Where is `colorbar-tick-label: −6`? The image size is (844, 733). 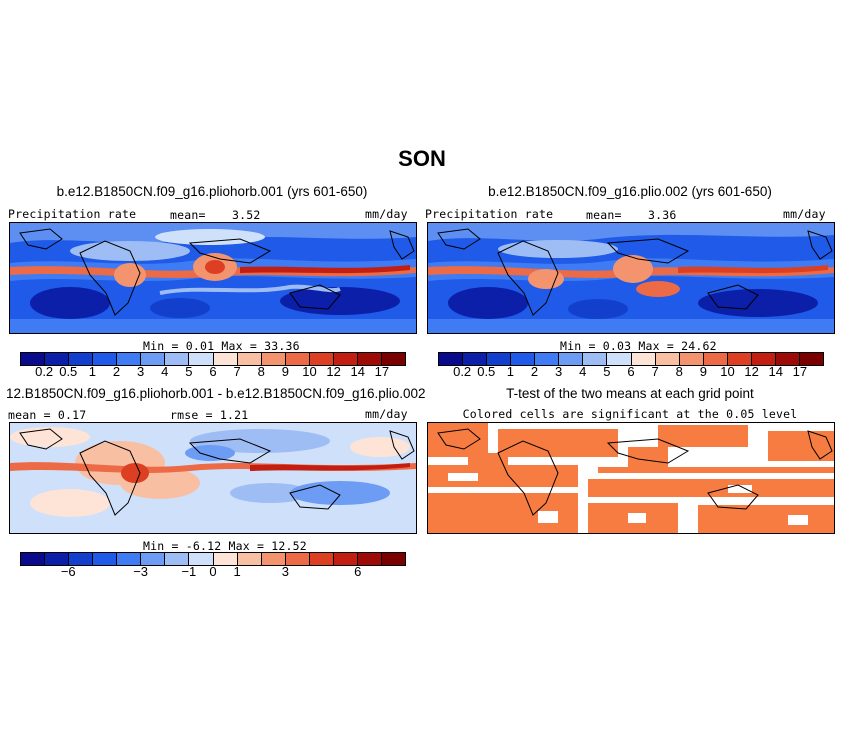 colorbar-tick-label: −6 is located at coordinates (68, 571).